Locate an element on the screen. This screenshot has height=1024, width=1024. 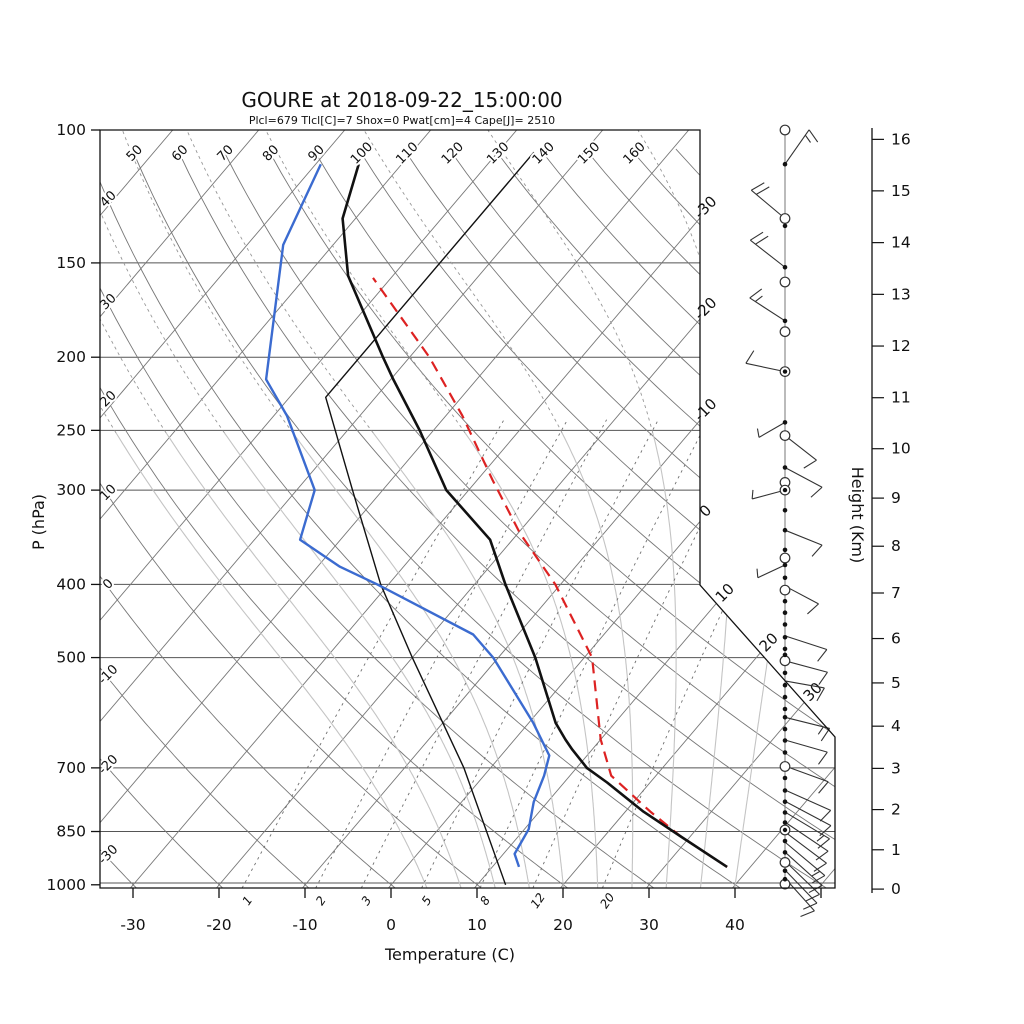
mixing-ratio-labels: 1 2 3 5 8 12 20 is located at coordinates (428, 900).